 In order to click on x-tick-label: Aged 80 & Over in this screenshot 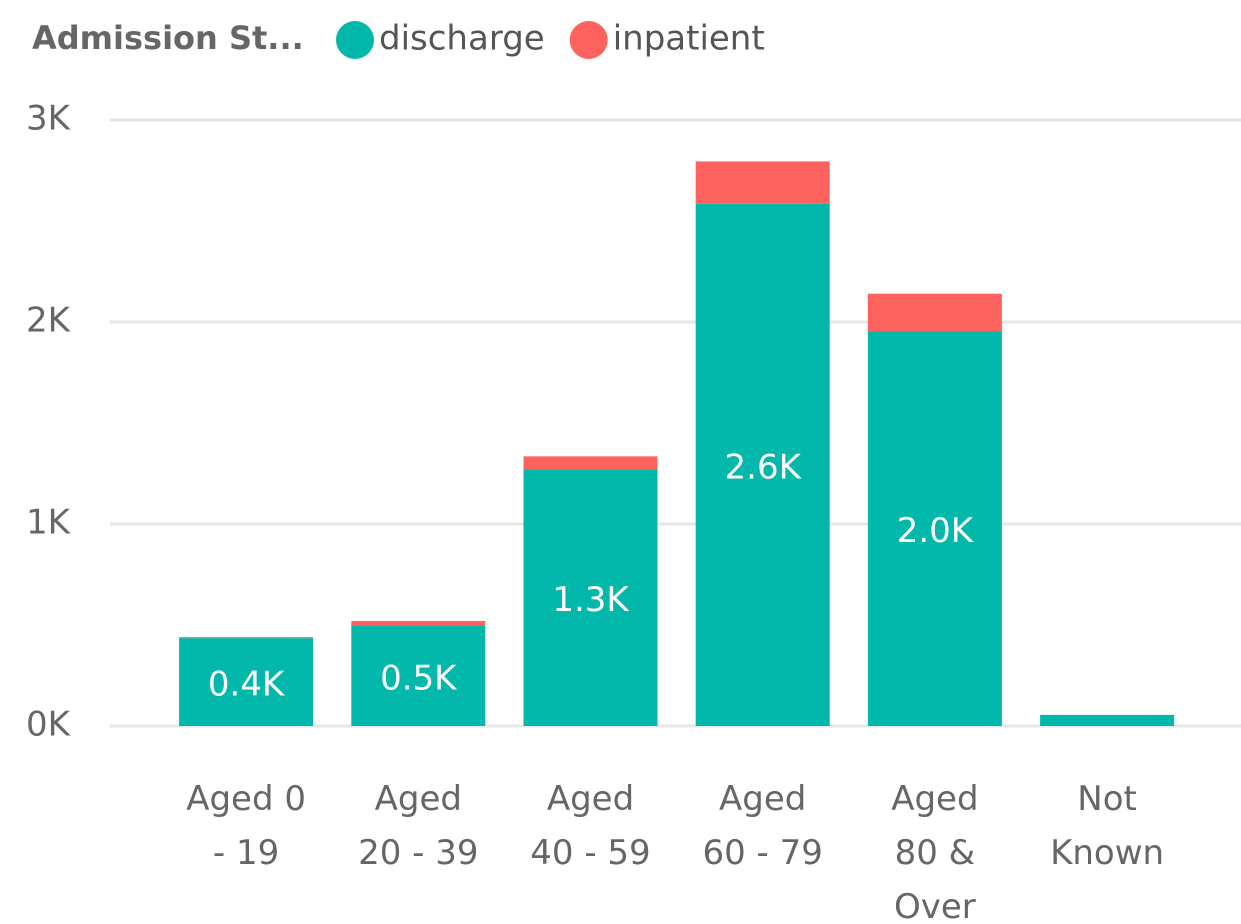, I will do `click(935, 851)`.